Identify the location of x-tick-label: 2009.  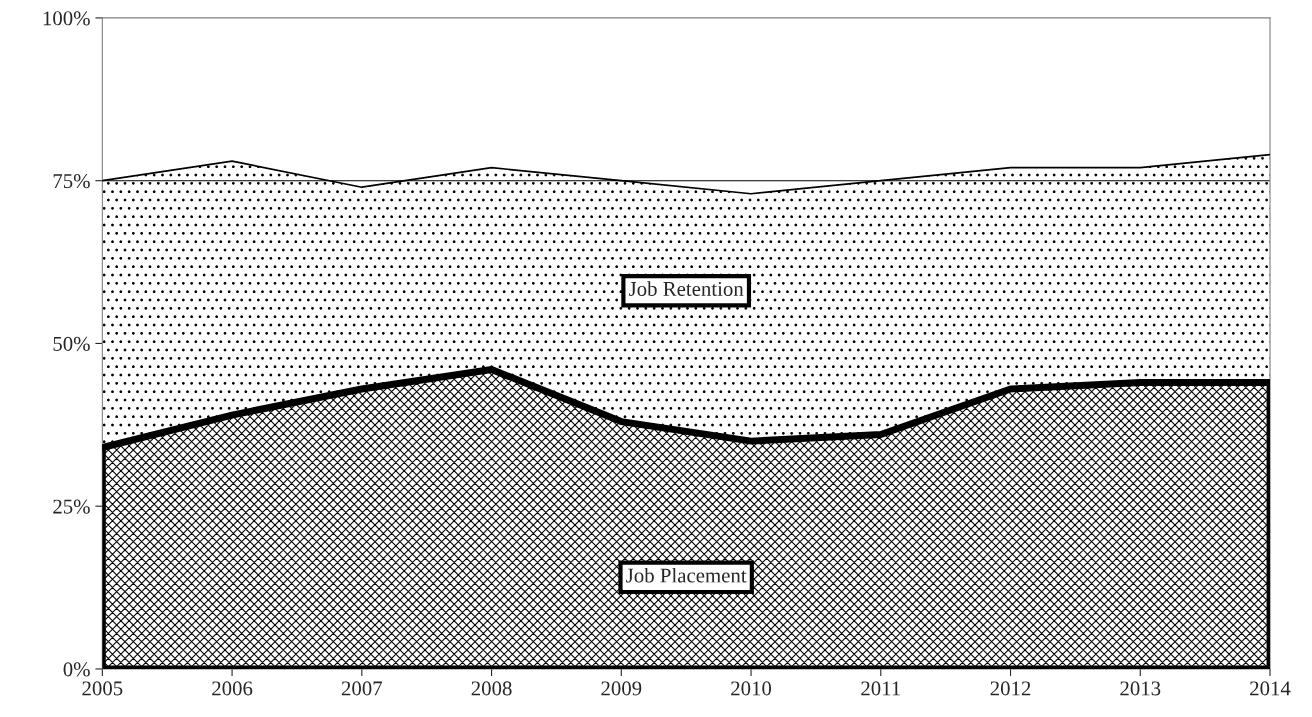
(621, 688).